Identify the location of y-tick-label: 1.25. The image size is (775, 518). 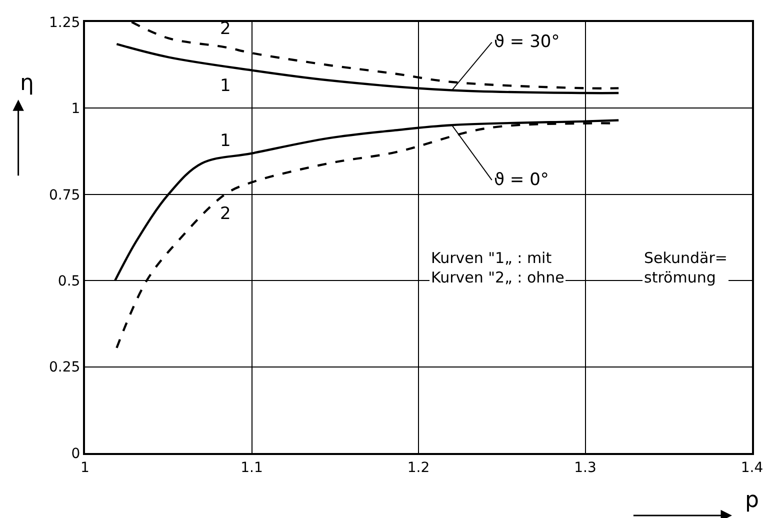
(64, 22).